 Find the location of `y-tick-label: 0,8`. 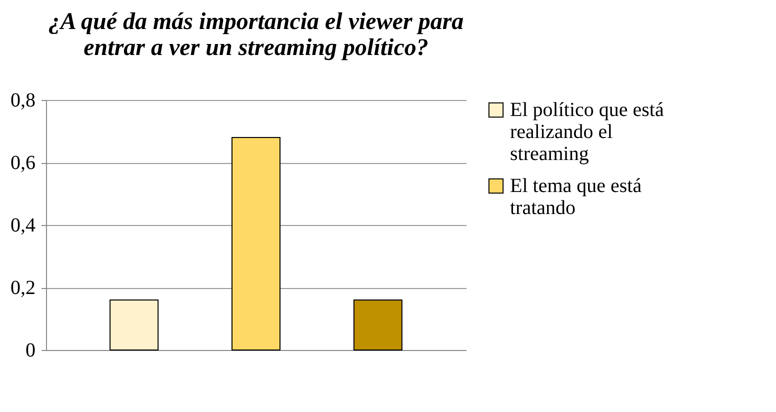

y-tick-label: 0,8 is located at coordinates (23, 101).